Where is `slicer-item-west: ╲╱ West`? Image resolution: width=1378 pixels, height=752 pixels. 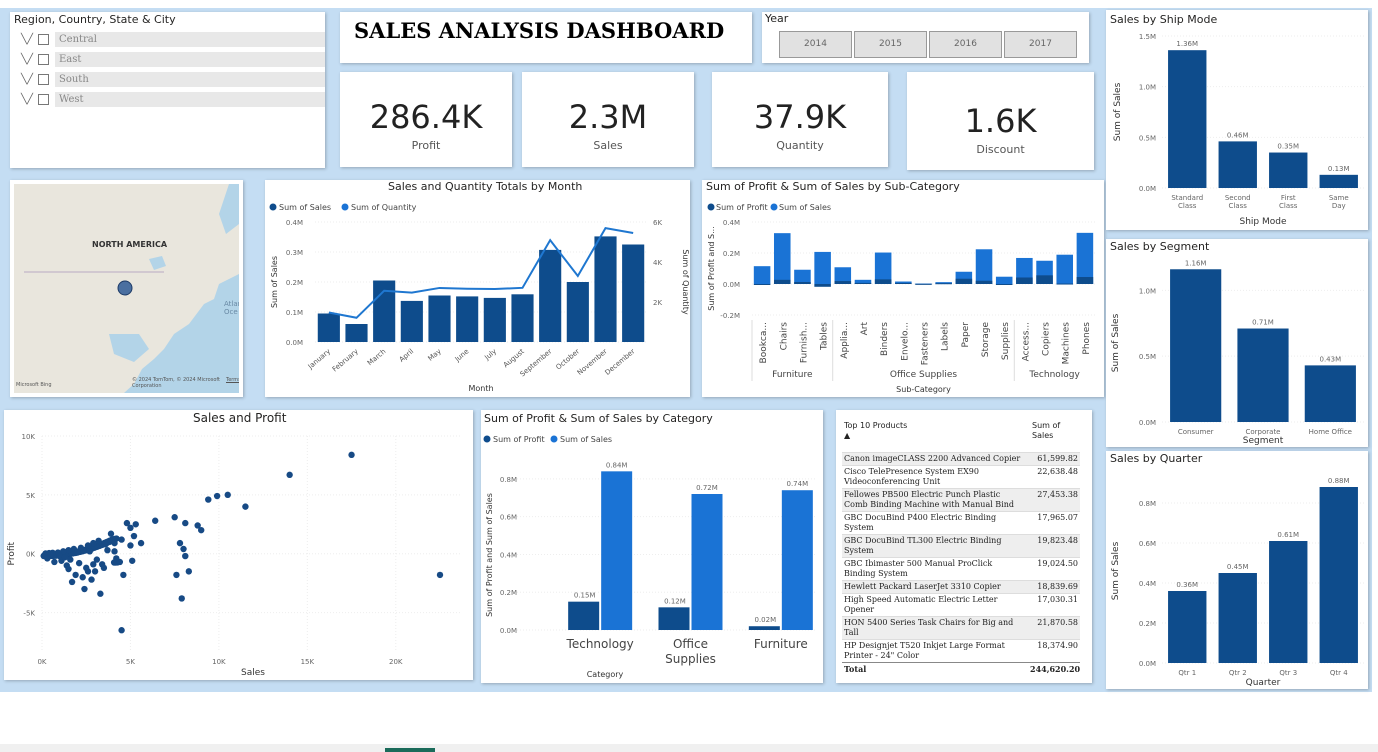 slicer-item-west: ╲╱ West is located at coordinates (172, 99).